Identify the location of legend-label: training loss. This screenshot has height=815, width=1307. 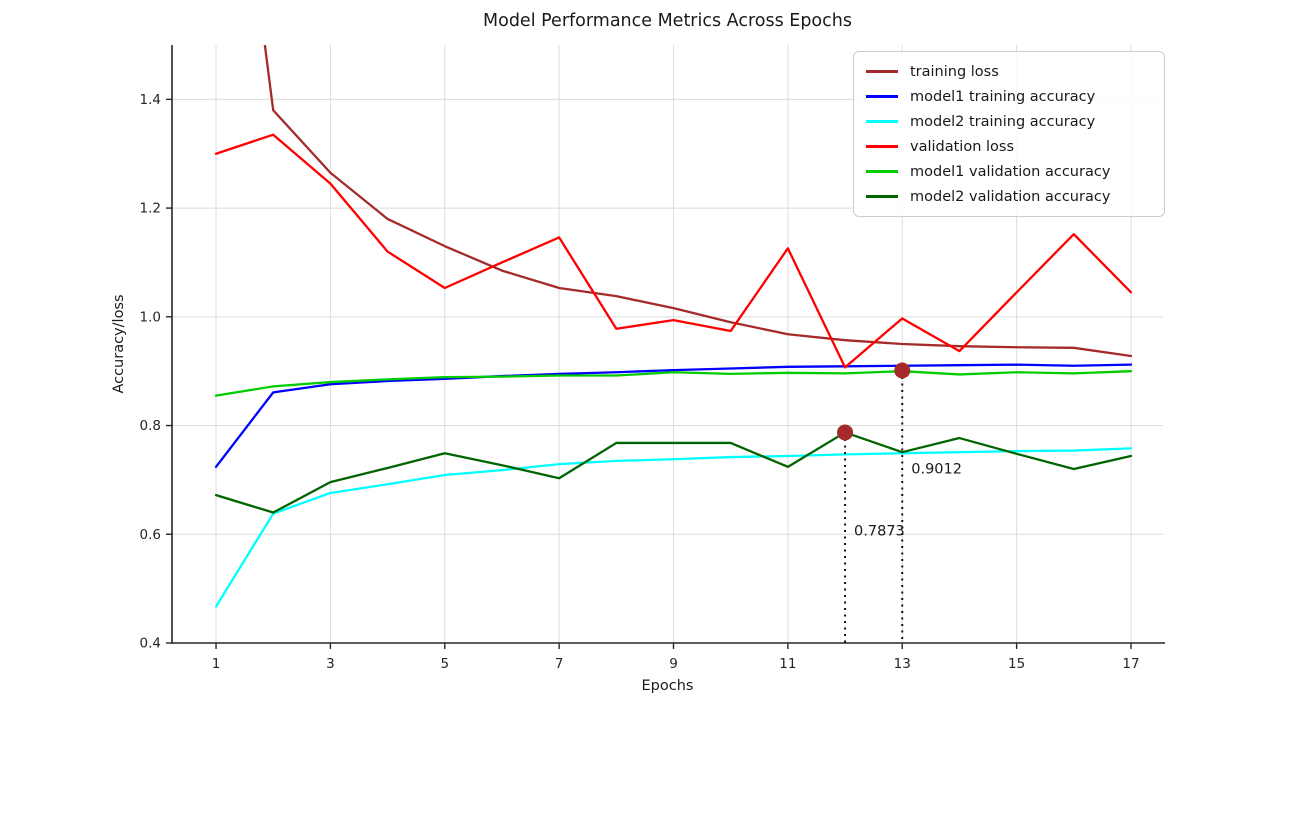
(954, 71).